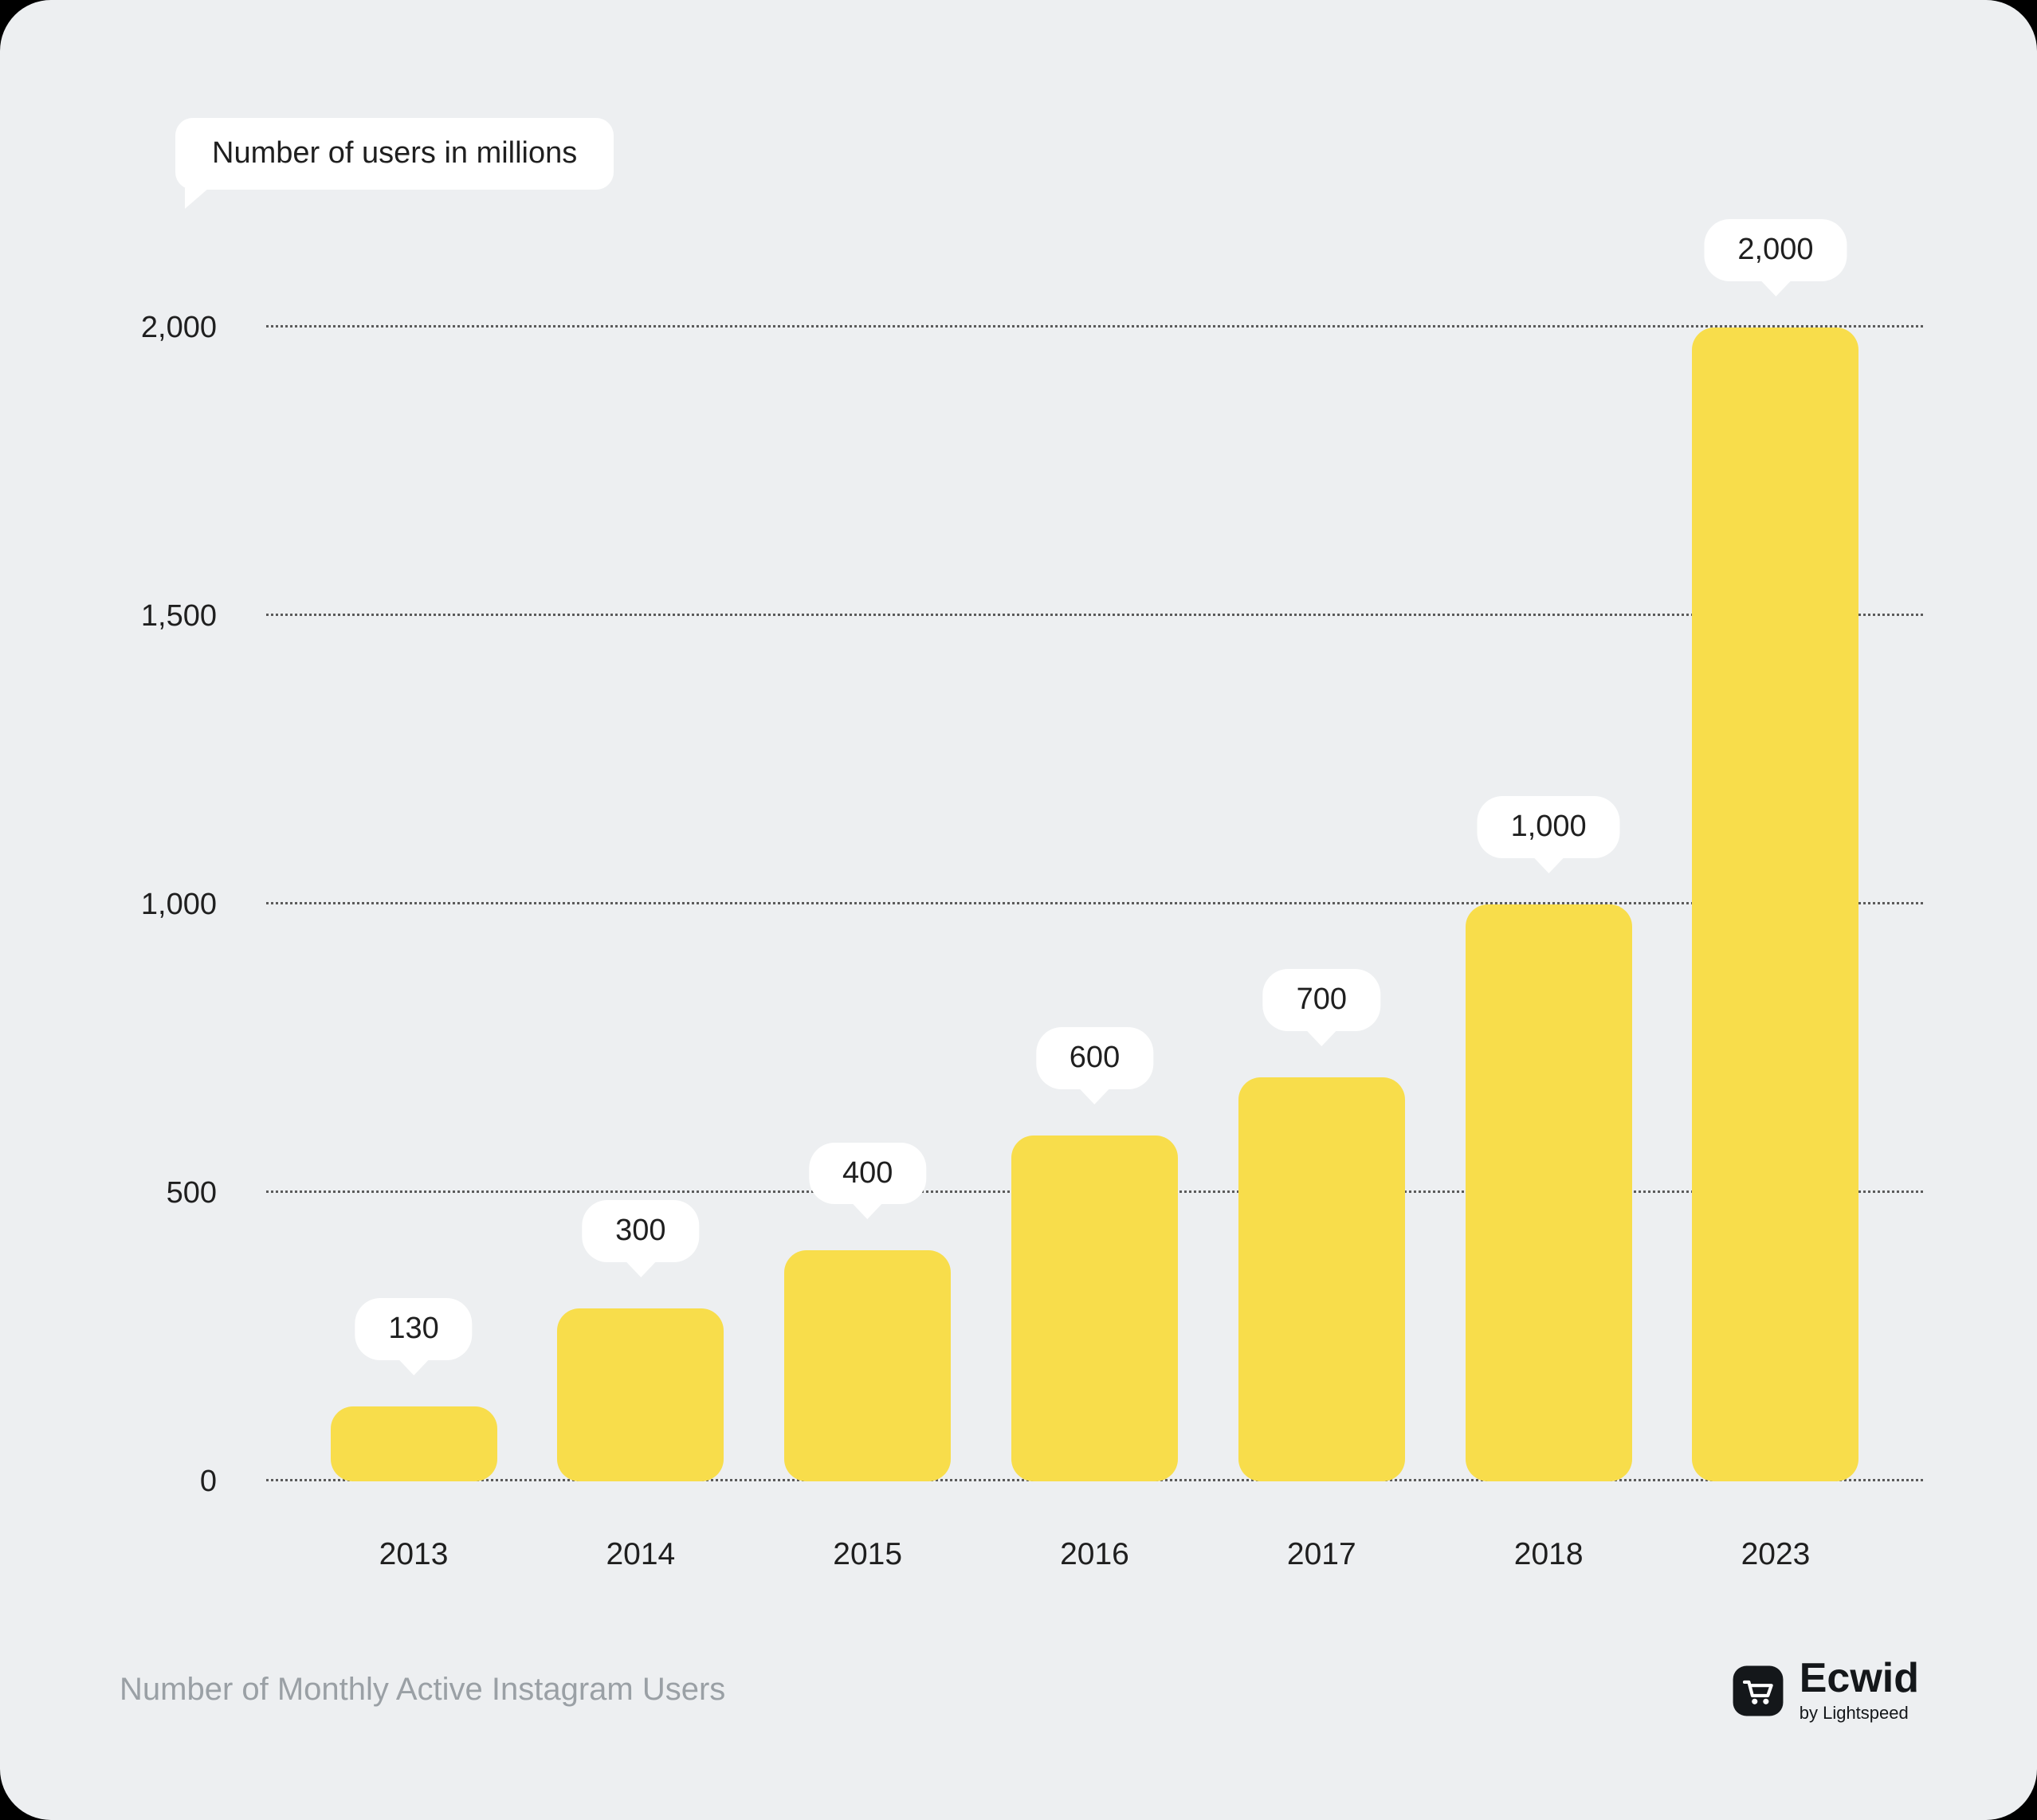 The height and width of the screenshot is (1820, 2037). Describe the element at coordinates (640, 1394) in the screenshot. I see `bar-2014` at that location.